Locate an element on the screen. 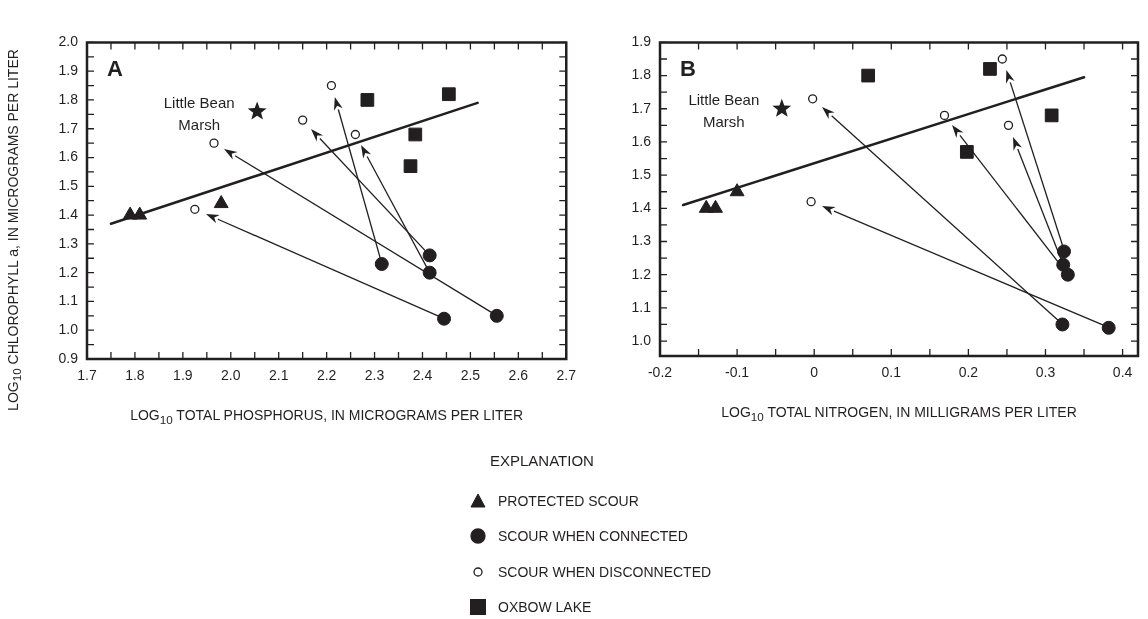  x-tick-label: 0 is located at coordinates (814, 372).